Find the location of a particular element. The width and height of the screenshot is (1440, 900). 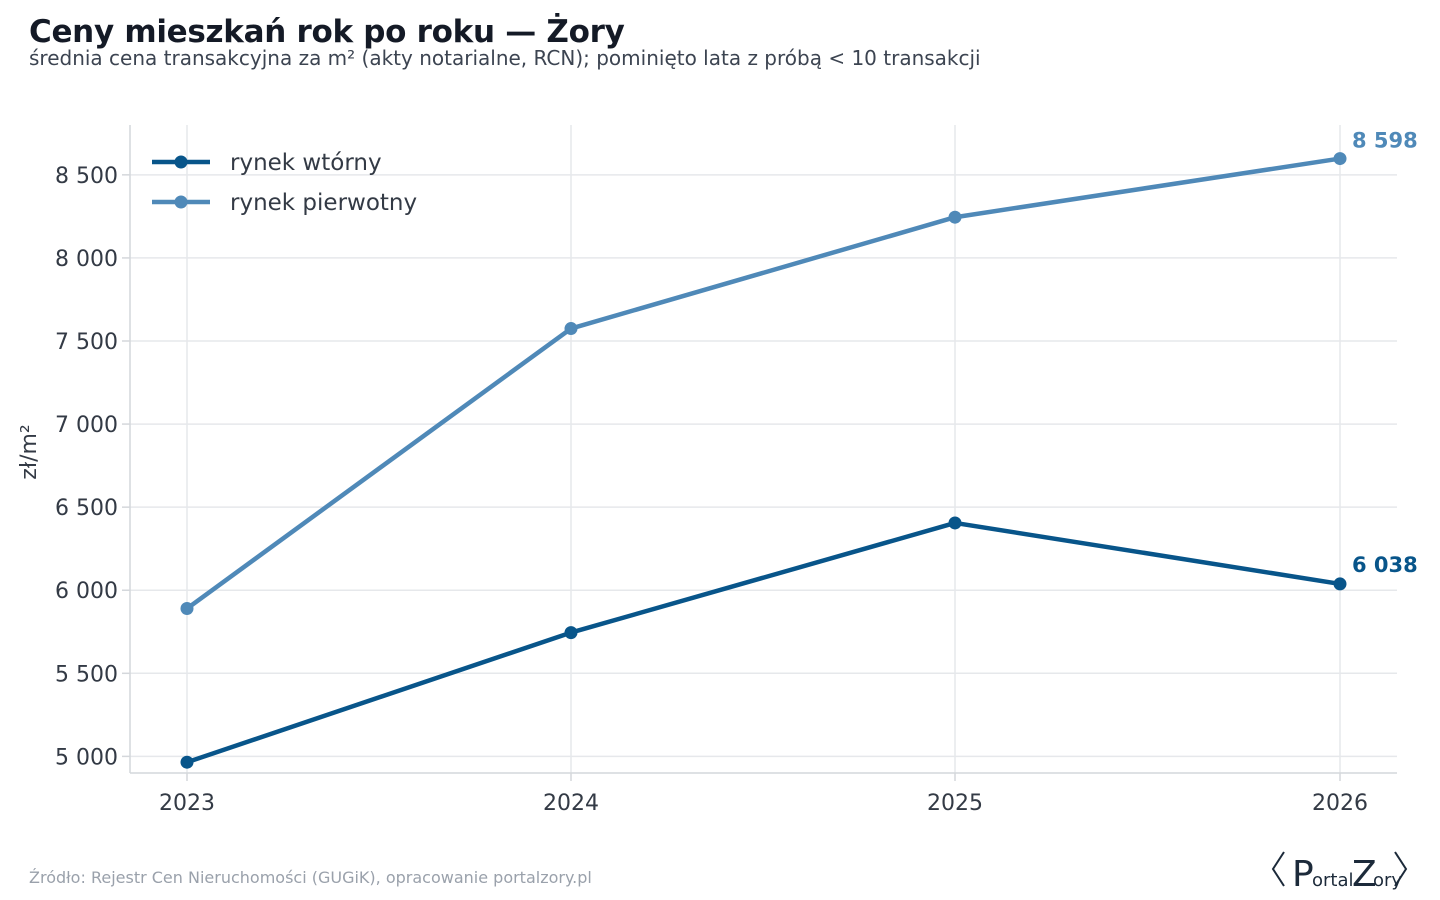

y-tick-label: 7 500 is located at coordinates (86, 342).